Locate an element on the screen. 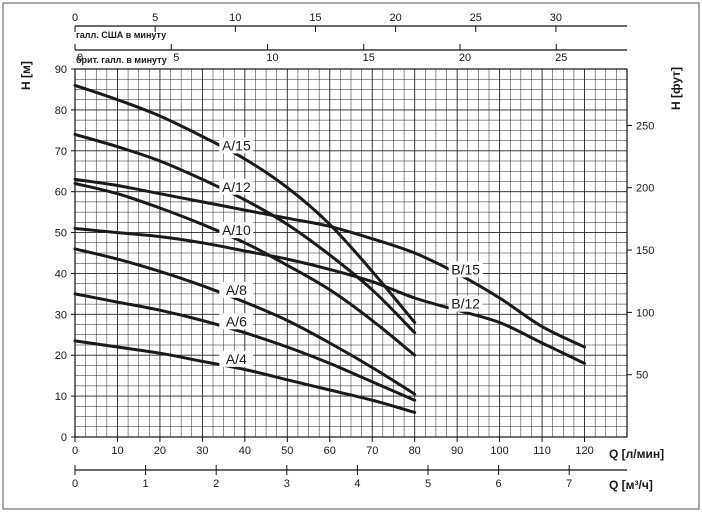 This screenshot has width=702, height=512. x-tick-label: 60 is located at coordinates (330, 451).